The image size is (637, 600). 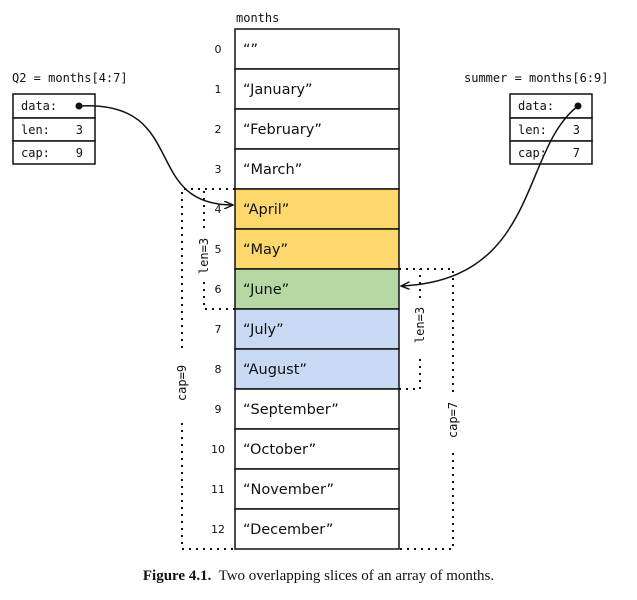 What do you see at coordinates (54, 129) in the screenshot?
I see `q2-slice-header: data: len: 3 cap: 9` at bounding box center [54, 129].